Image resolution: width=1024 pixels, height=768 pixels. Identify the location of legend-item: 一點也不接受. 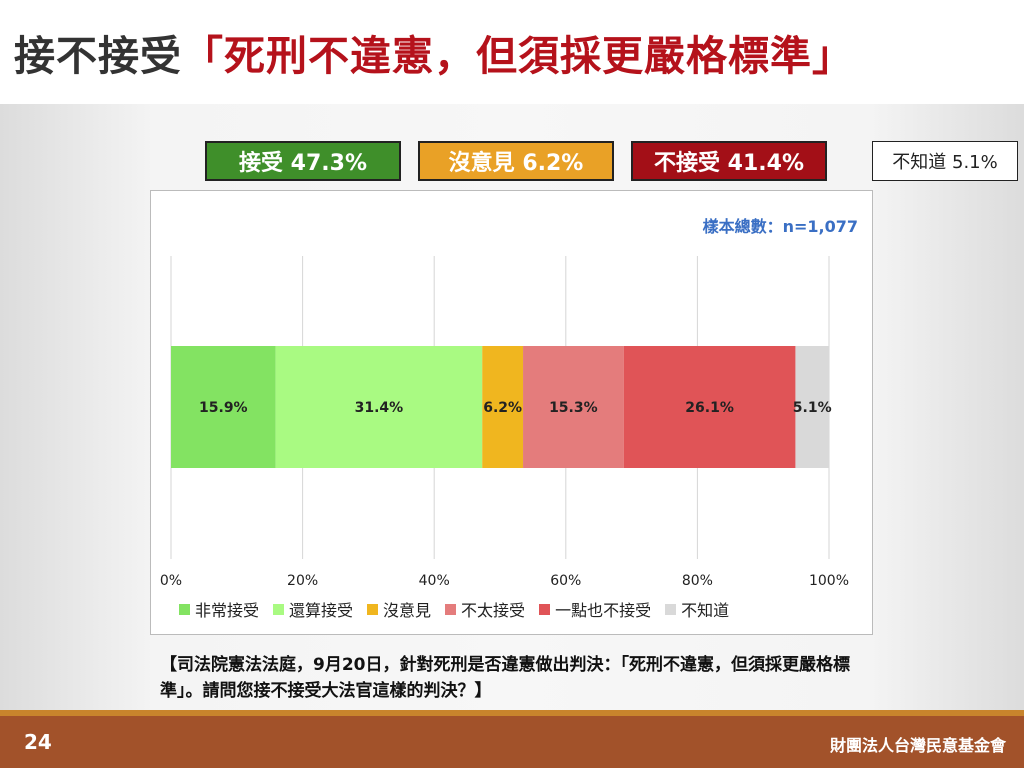
(595, 609).